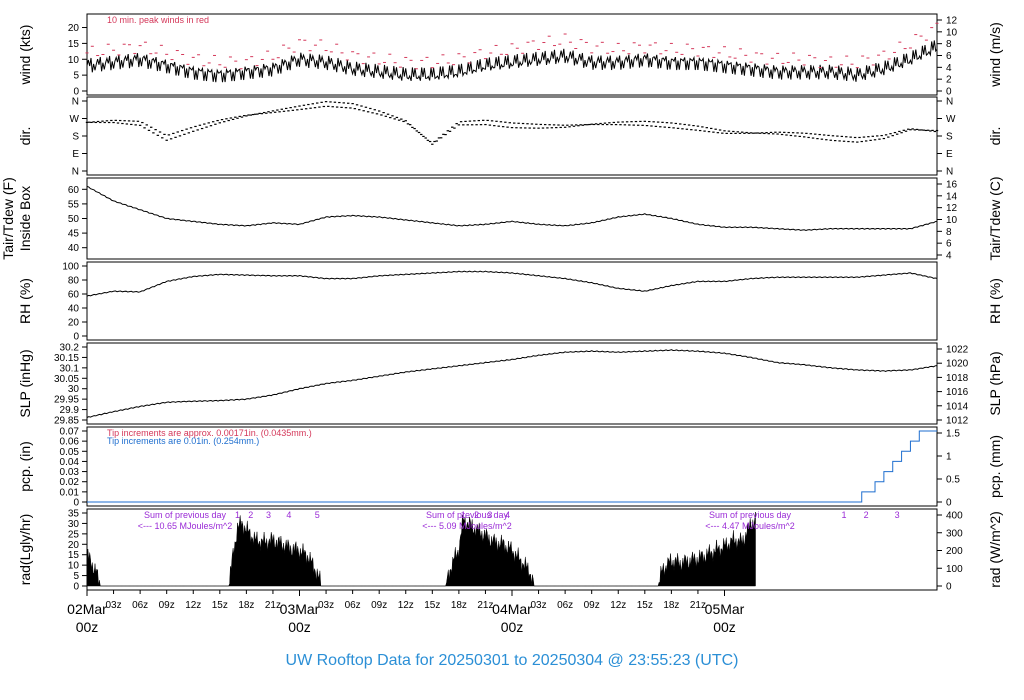  Describe the element at coordinates (75, 119) in the screenshot. I see `y-tick-label: W` at that location.